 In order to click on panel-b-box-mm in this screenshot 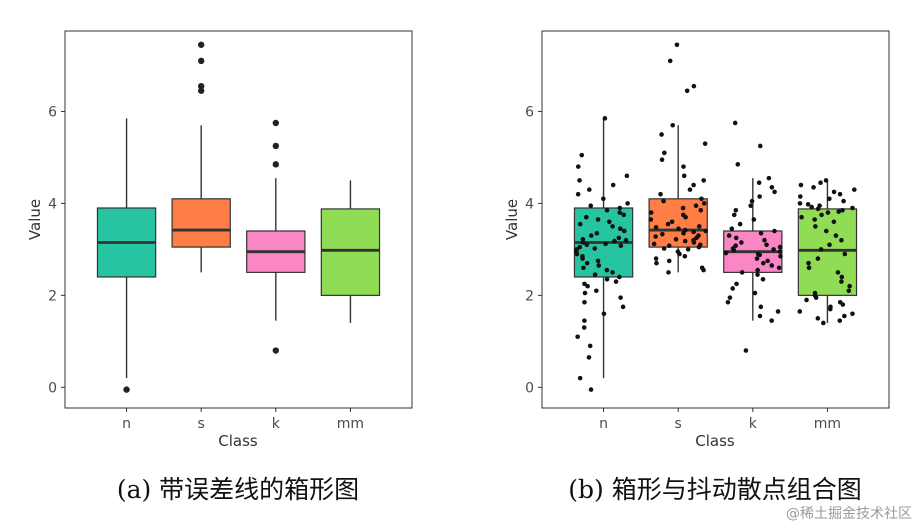, I will do `click(827, 252)`.